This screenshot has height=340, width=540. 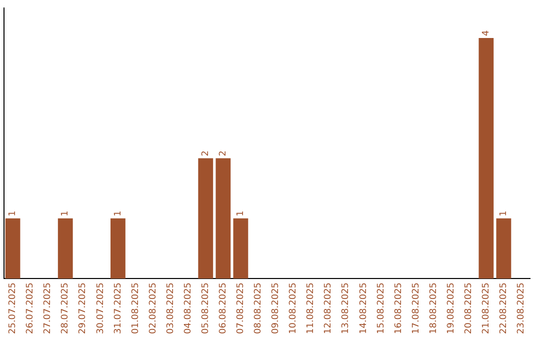 What do you see at coordinates (83, 308) in the screenshot?
I see `x-tick-label: 29.07.2025` at bounding box center [83, 308].